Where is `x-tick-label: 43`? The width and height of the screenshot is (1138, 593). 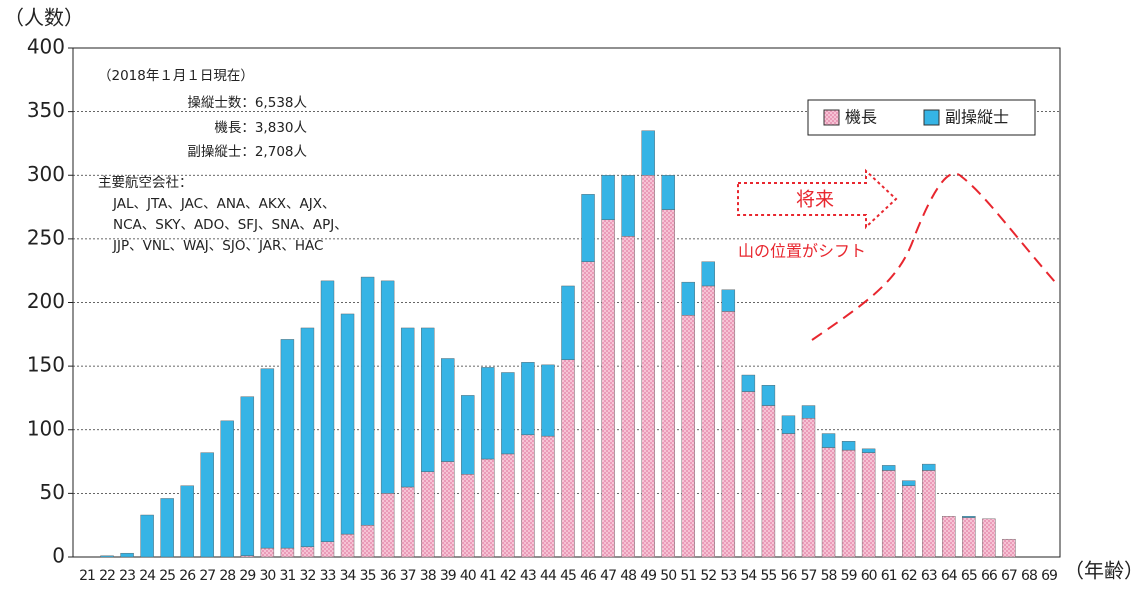 x-tick-label: 43 is located at coordinates (528, 576).